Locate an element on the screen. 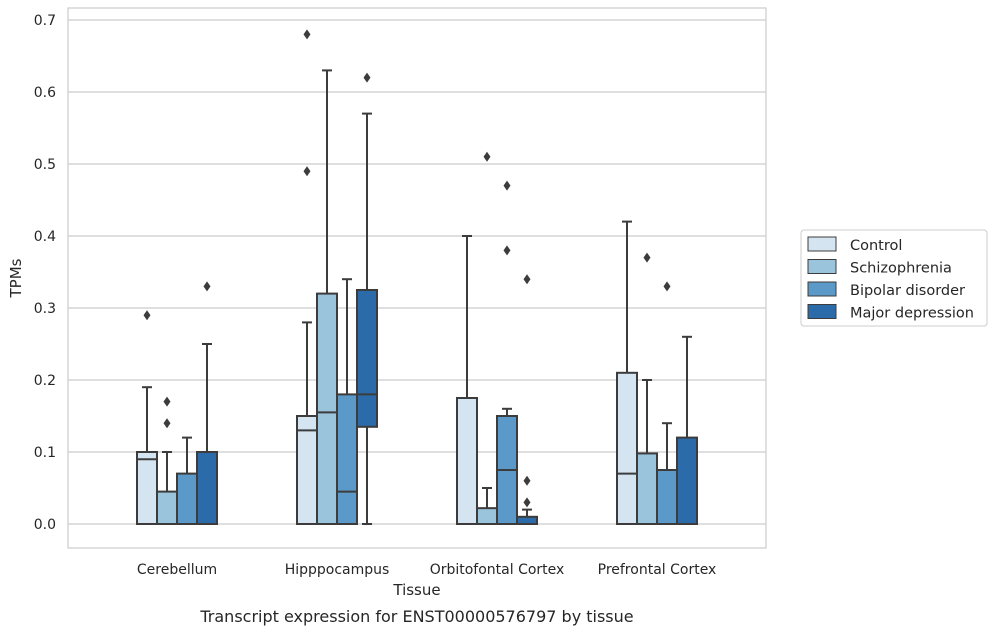 Image resolution: width=997 pixels, height=634 pixels. legend-label: Bipolar disorder is located at coordinates (907, 291).